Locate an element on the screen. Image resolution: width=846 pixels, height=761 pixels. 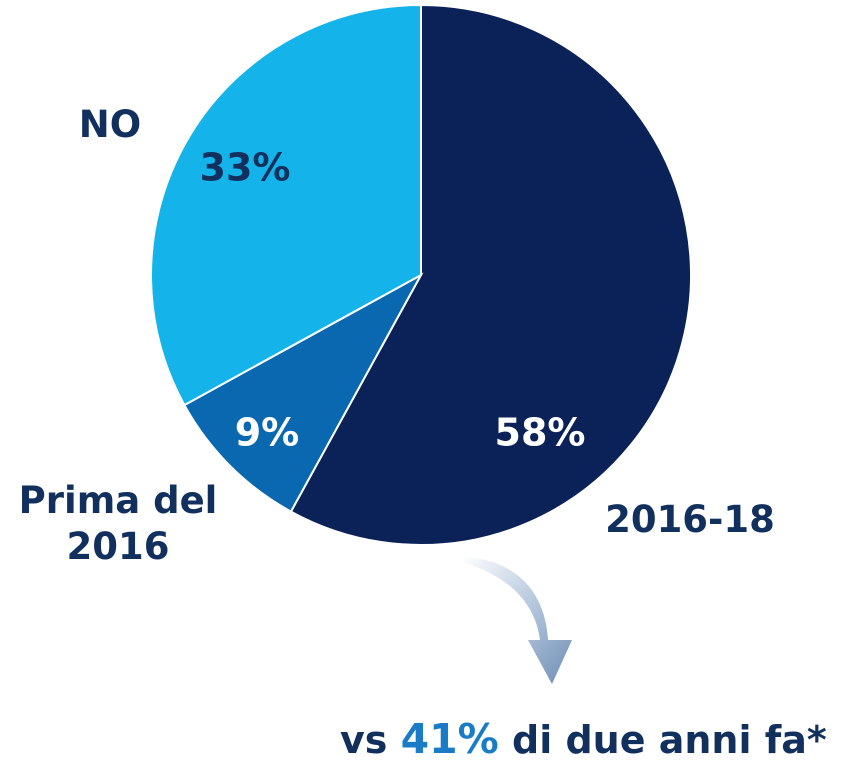
category-label: 2016-18 is located at coordinates (690, 519).